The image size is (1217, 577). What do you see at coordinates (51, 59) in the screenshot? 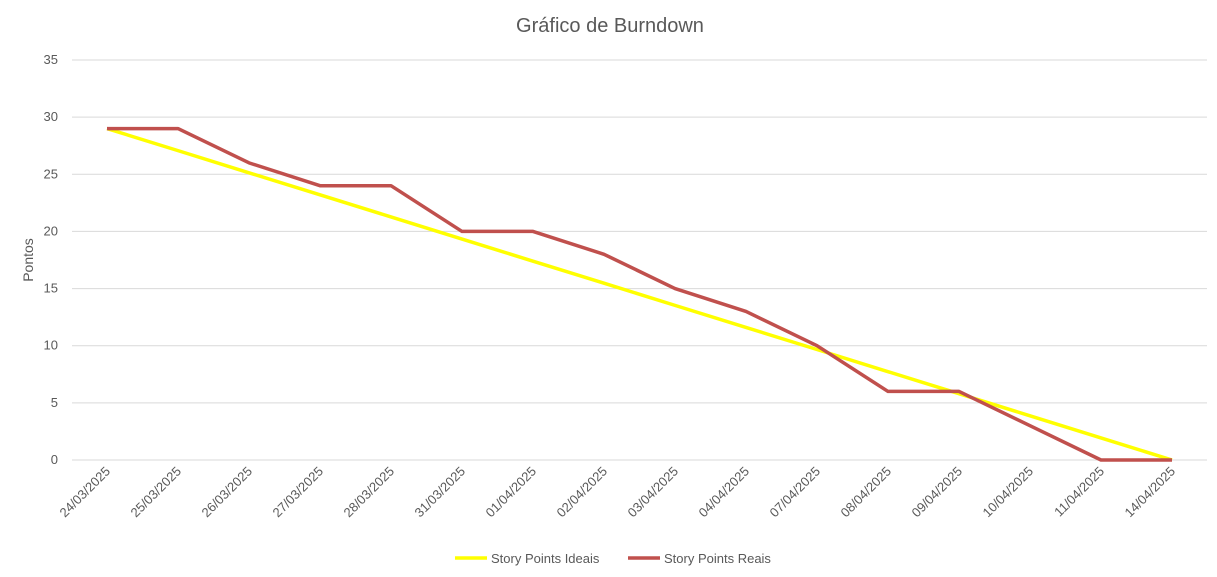
I see `y-tick-label: 35` at bounding box center [51, 59].